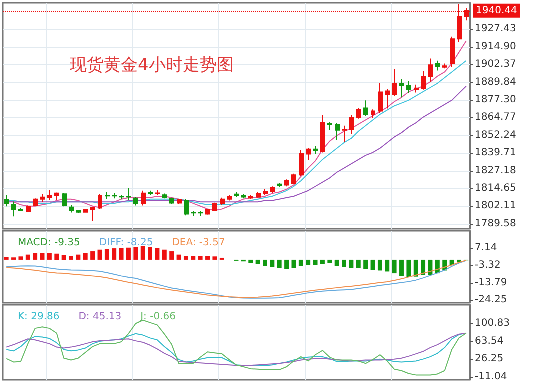 Image resolution: width=550 pixels, height=383 pixels. What do you see at coordinates (495, 46) in the screenshot?
I see `y-tick-label: 1914.90` at bounding box center [495, 46].